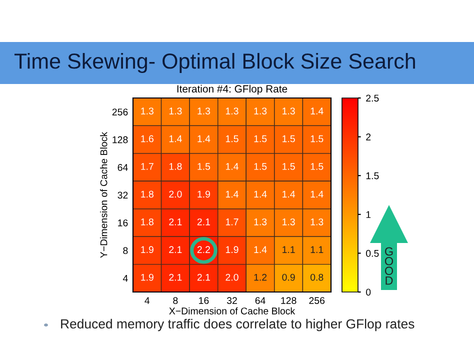 The image size is (474, 355). What do you see at coordinates (372, 253) in the screenshot?
I see `color-bar-label: 0.5` at bounding box center [372, 253].